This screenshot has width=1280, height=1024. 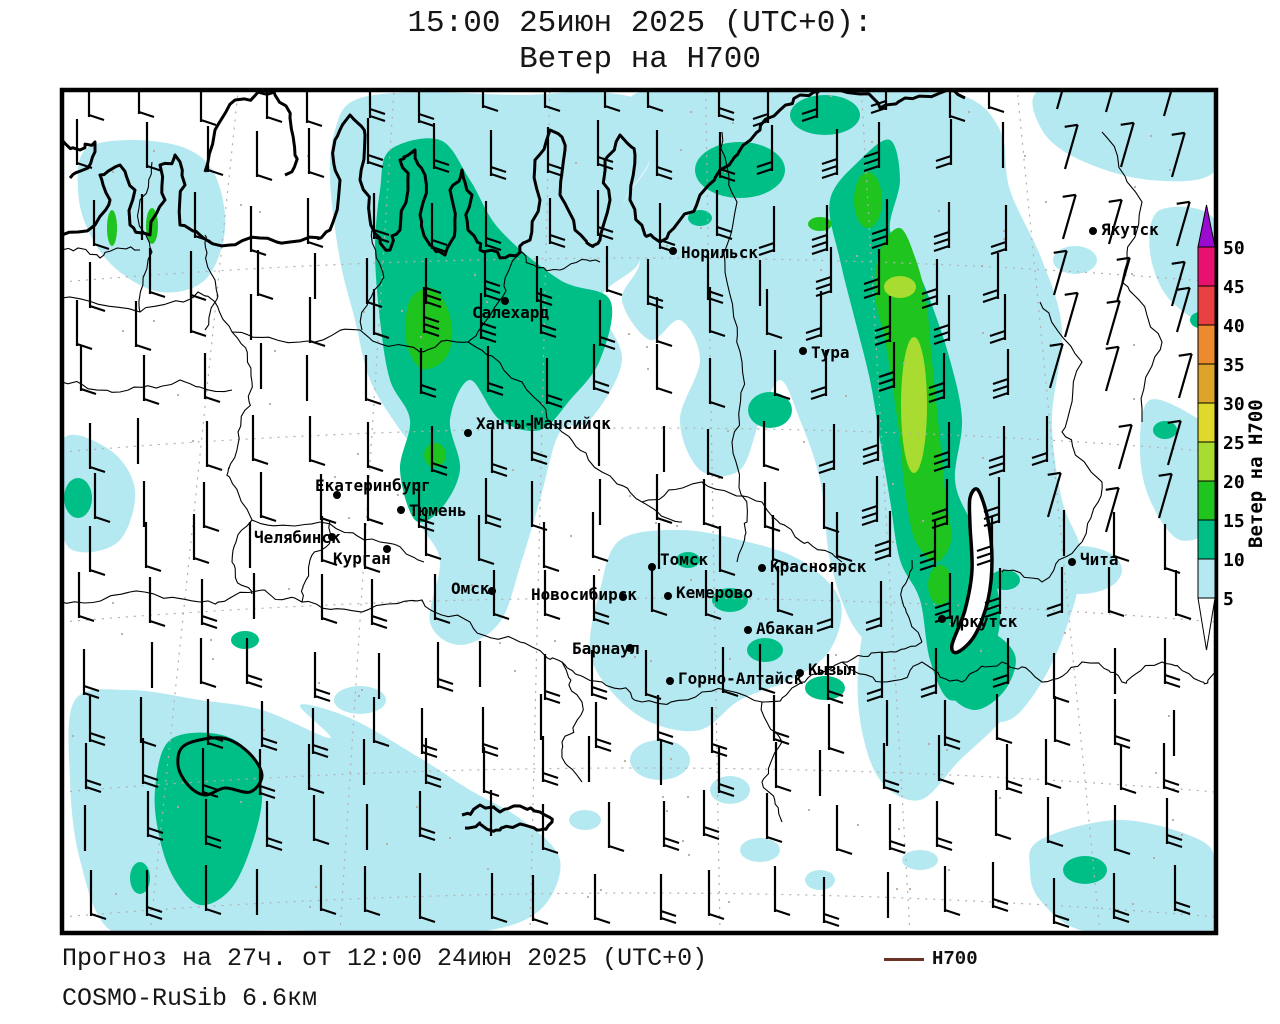 What do you see at coordinates (640, 59) in the screenshot?
I see `map-title-variable: Ветер на H700` at bounding box center [640, 59].